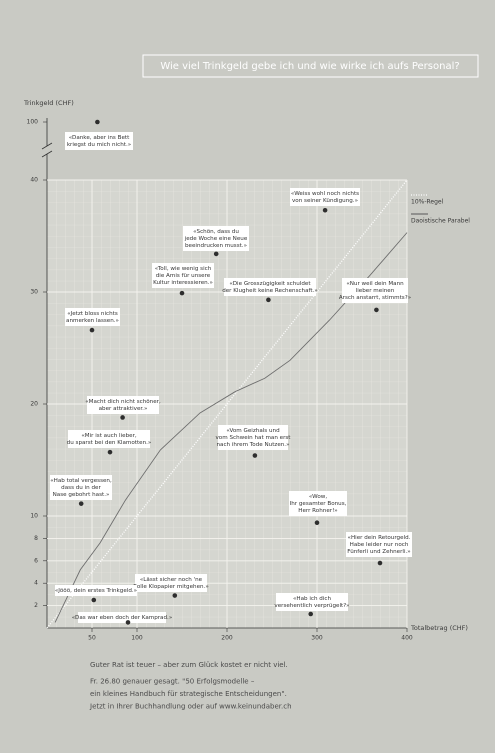 This screenshot has width=495, height=753. What do you see at coordinates (325, 201) in the screenshot?
I see `annotation-text: von seiner Kündigung.»` at bounding box center [325, 201].